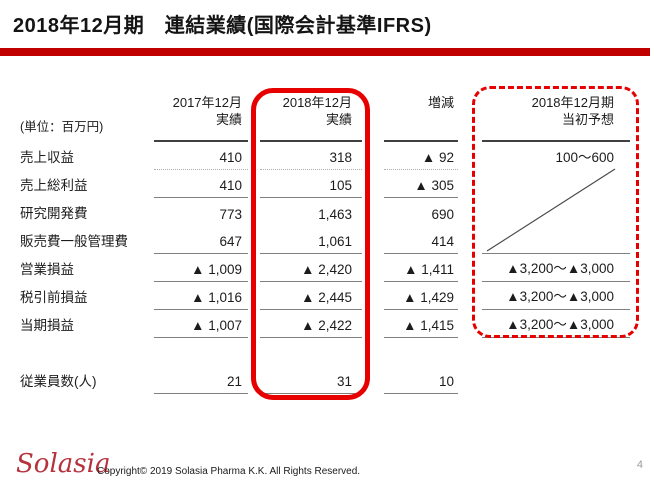 This screenshot has height=488, width=650. What do you see at coordinates (421, 324) in the screenshot?
I see `cell-change: ▲ 1,415` at bounding box center [421, 324].